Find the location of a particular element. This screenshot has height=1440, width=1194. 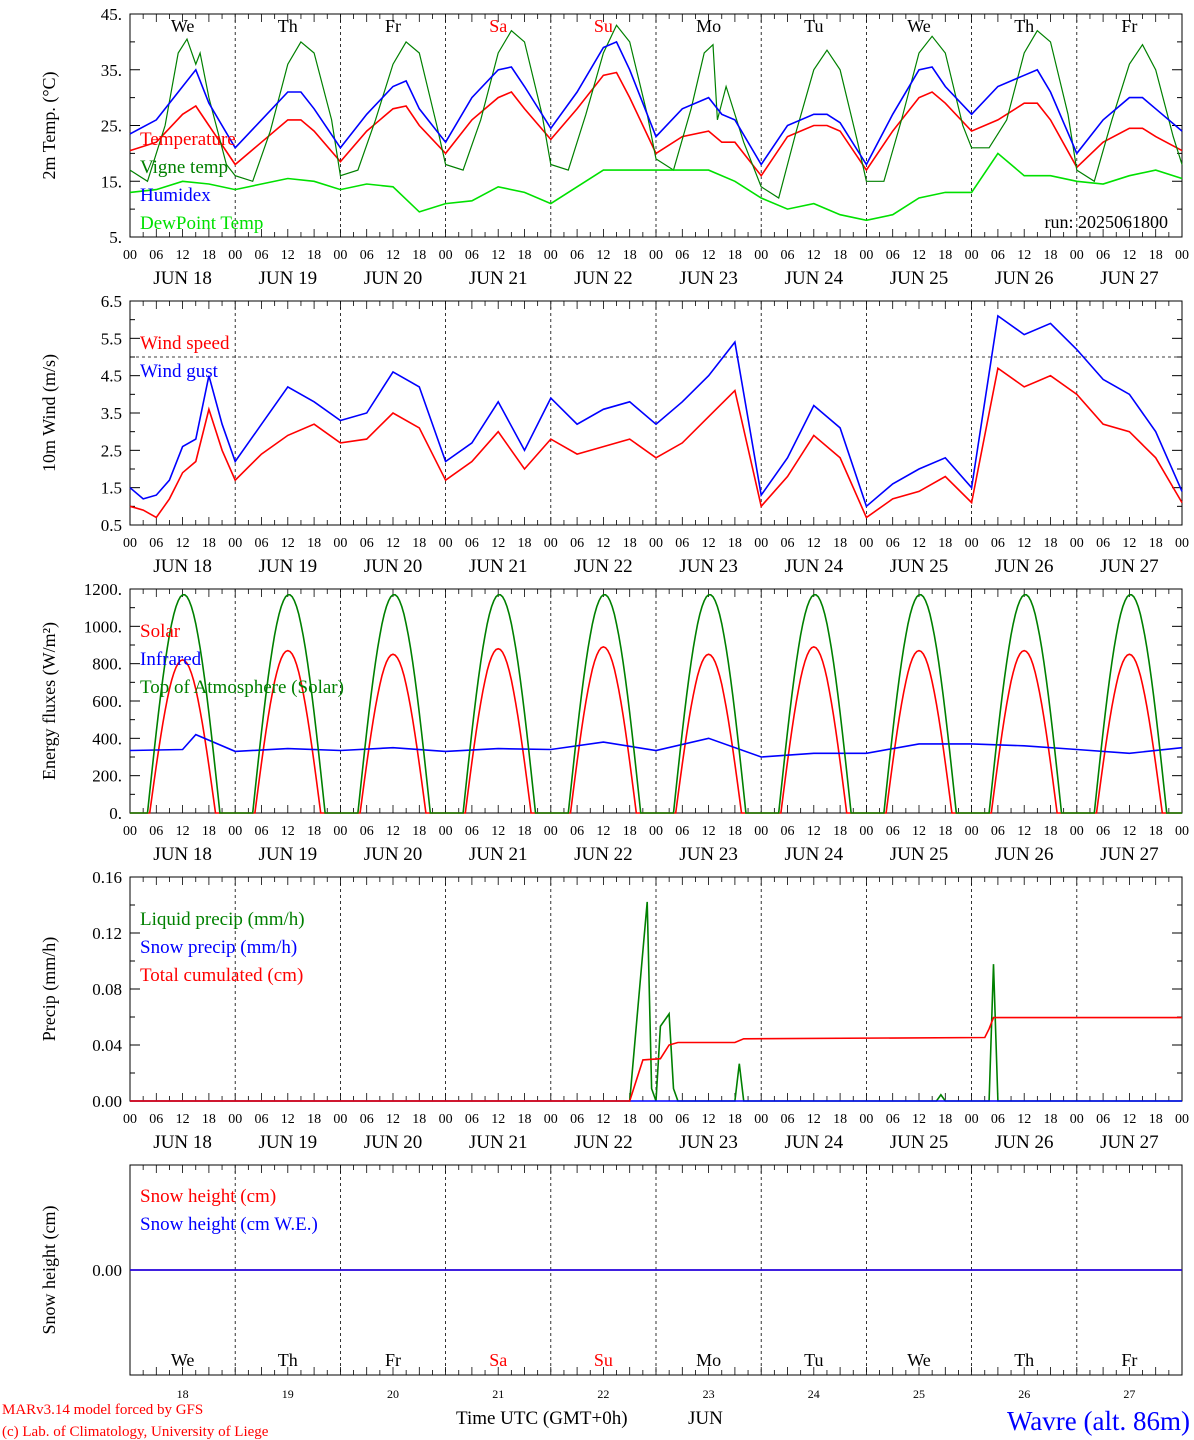

legend-entry: Liquid precip (mm/h) is located at coordinates (222, 919).